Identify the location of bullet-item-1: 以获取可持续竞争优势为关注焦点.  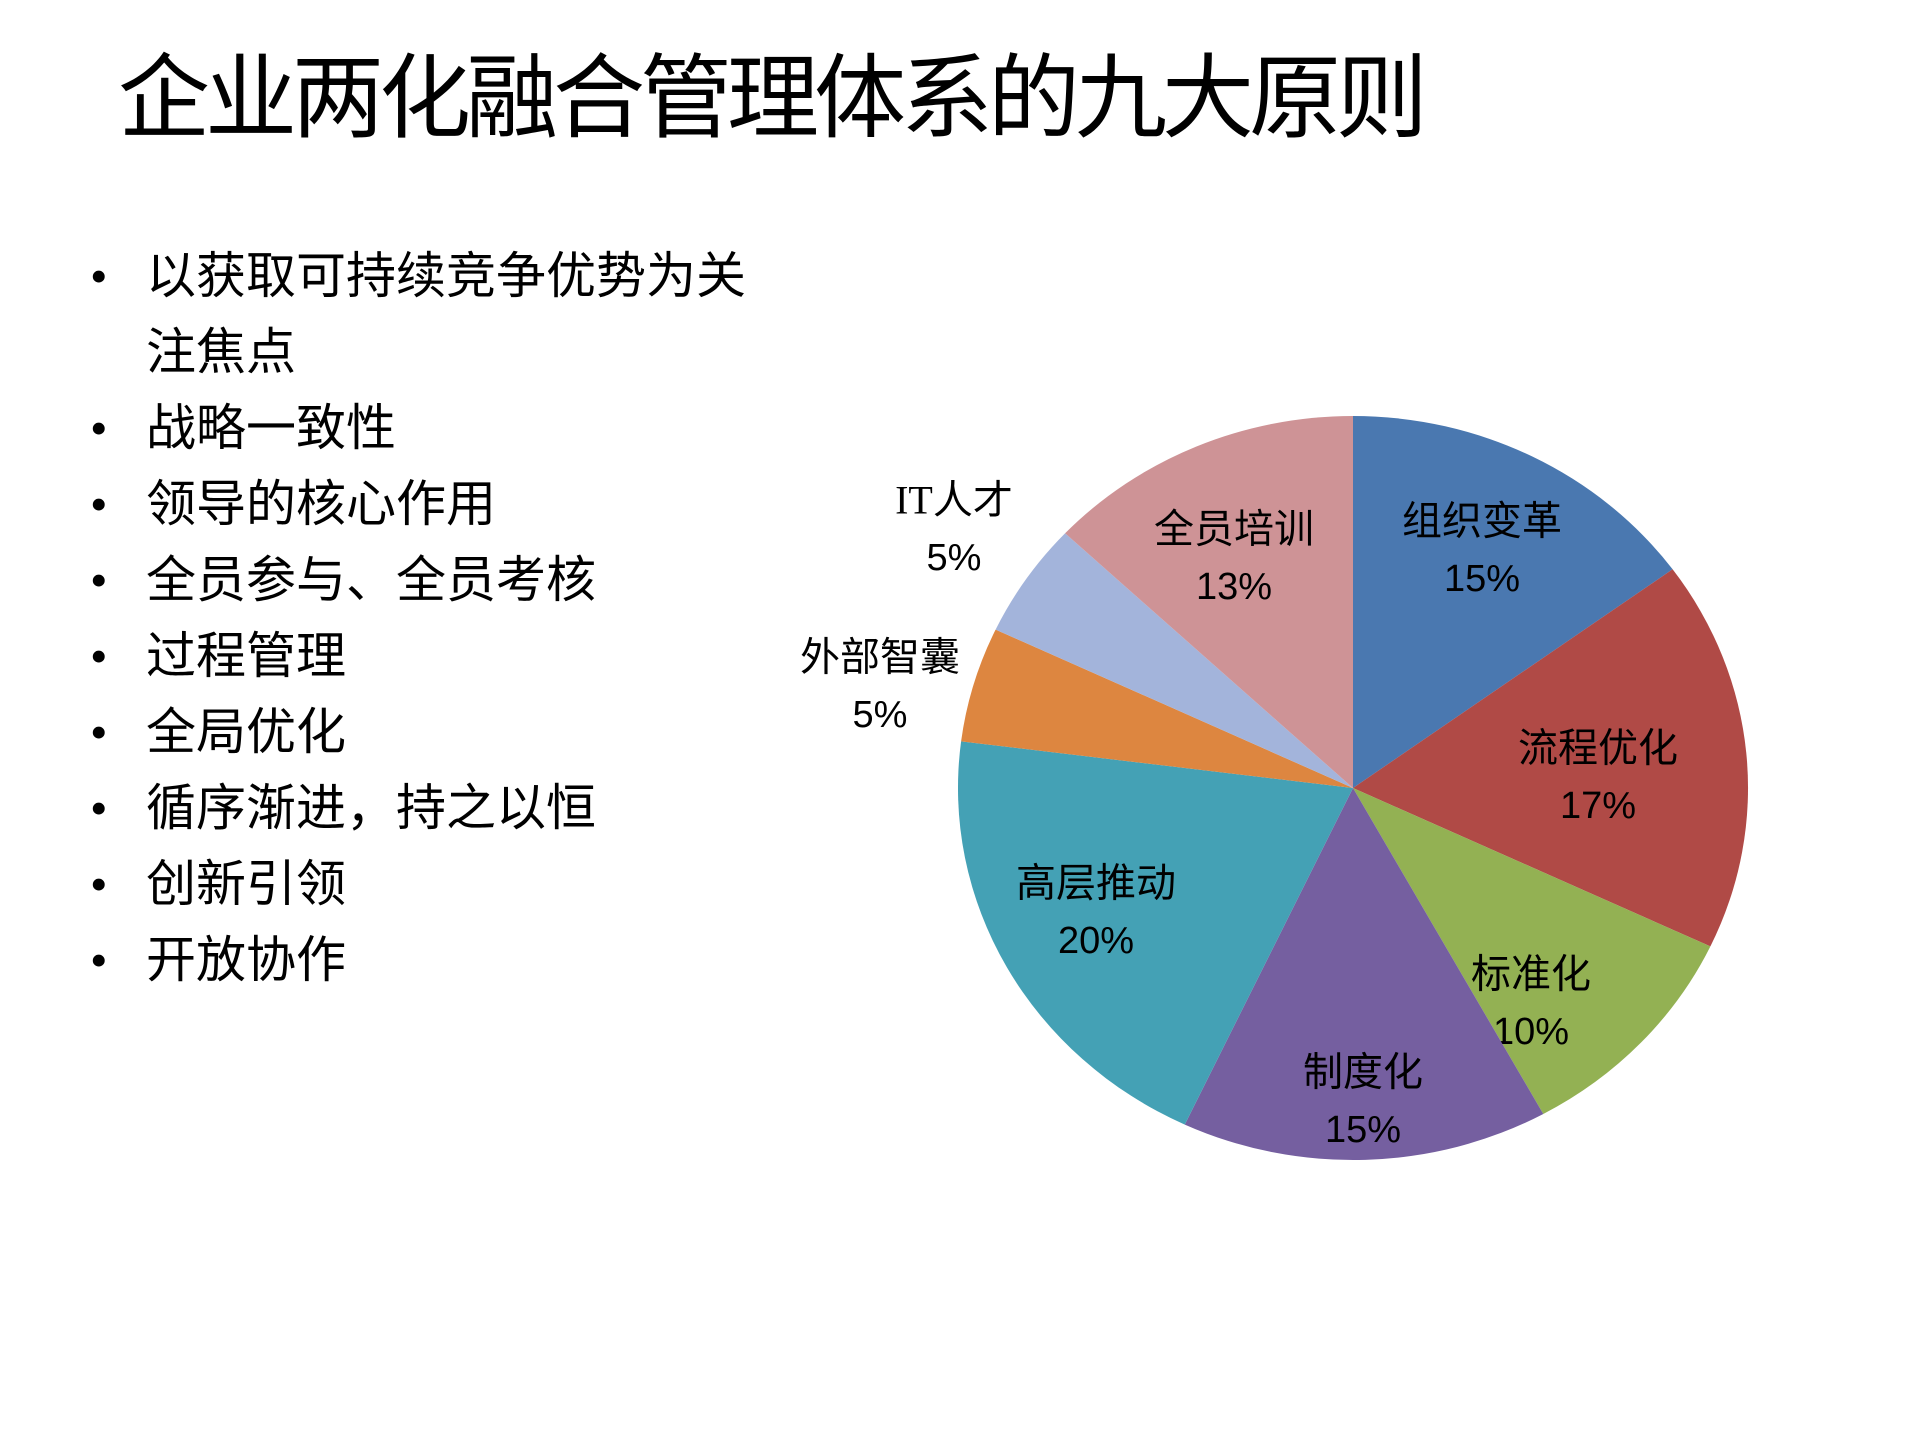
(433, 314).